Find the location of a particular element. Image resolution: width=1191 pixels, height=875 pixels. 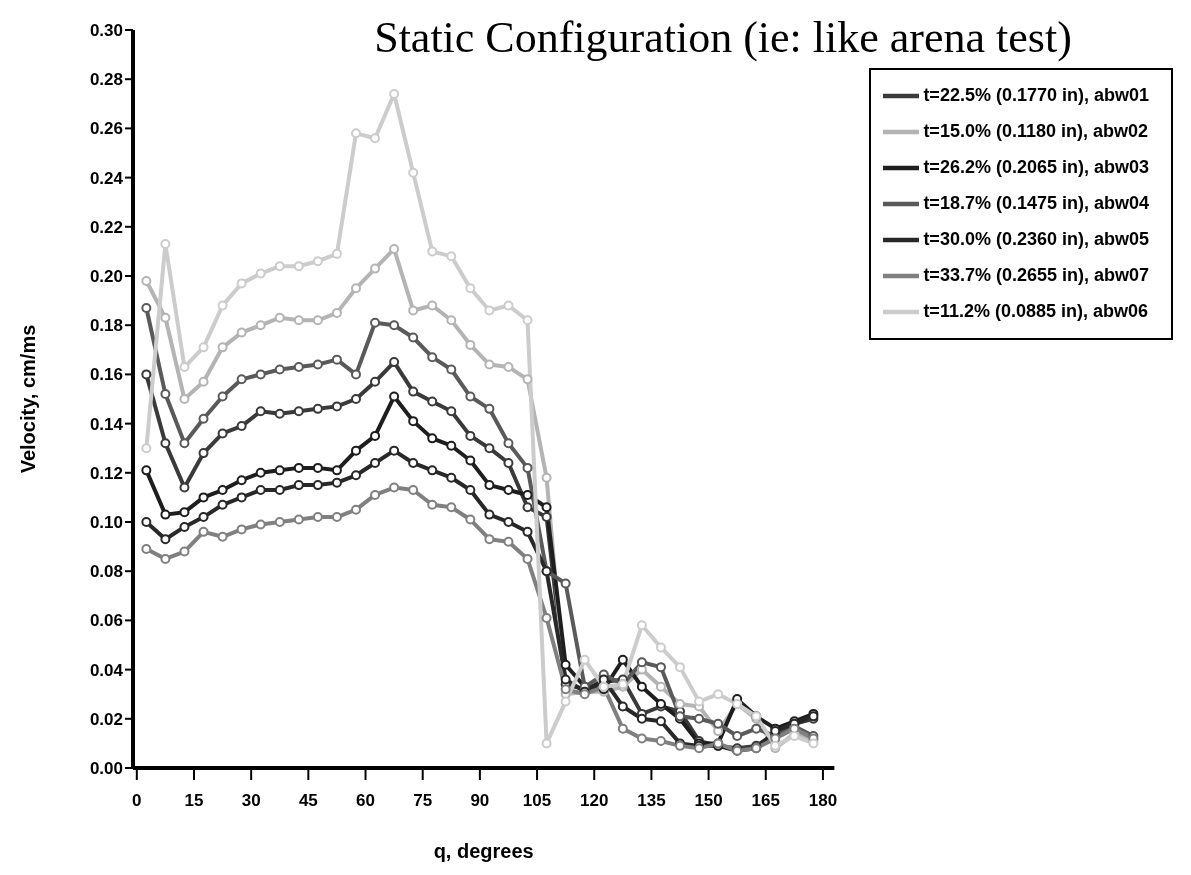

legend-label: t=33.7% (0.2655 in), abw07 is located at coordinates (1036, 274).